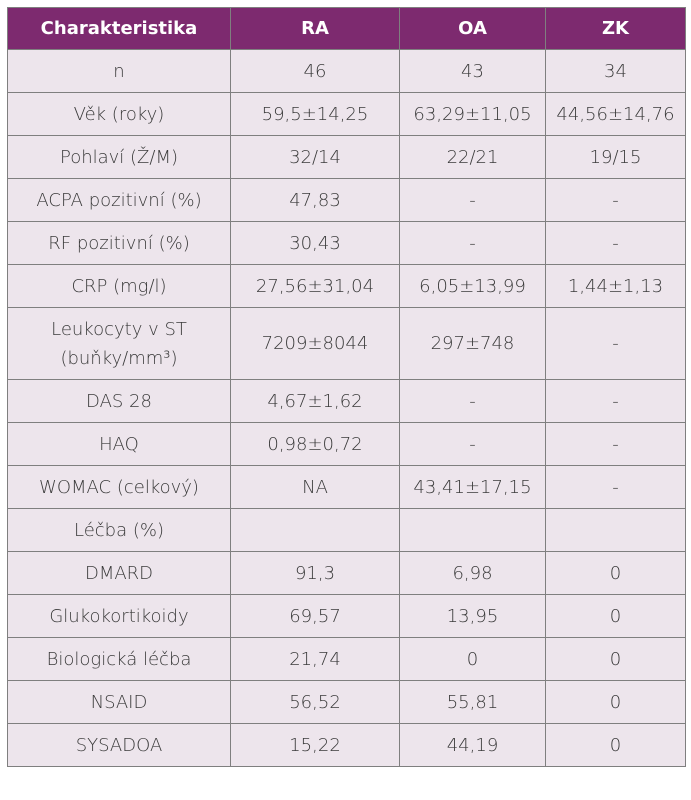 Image resolution: width=691 pixels, height=800 pixels. Describe the element at coordinates (615, 28) in the screenshot. I see `header-zk: ZK` at that location.